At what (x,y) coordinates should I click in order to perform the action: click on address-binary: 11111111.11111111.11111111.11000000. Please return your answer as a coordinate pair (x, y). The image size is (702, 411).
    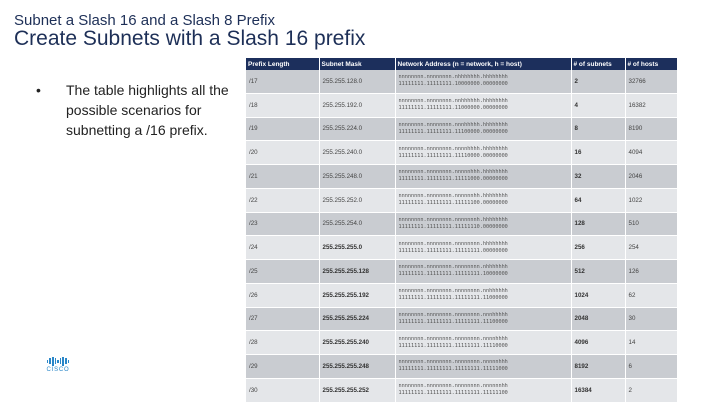
    Looking at the image, I should click on (453, 298).